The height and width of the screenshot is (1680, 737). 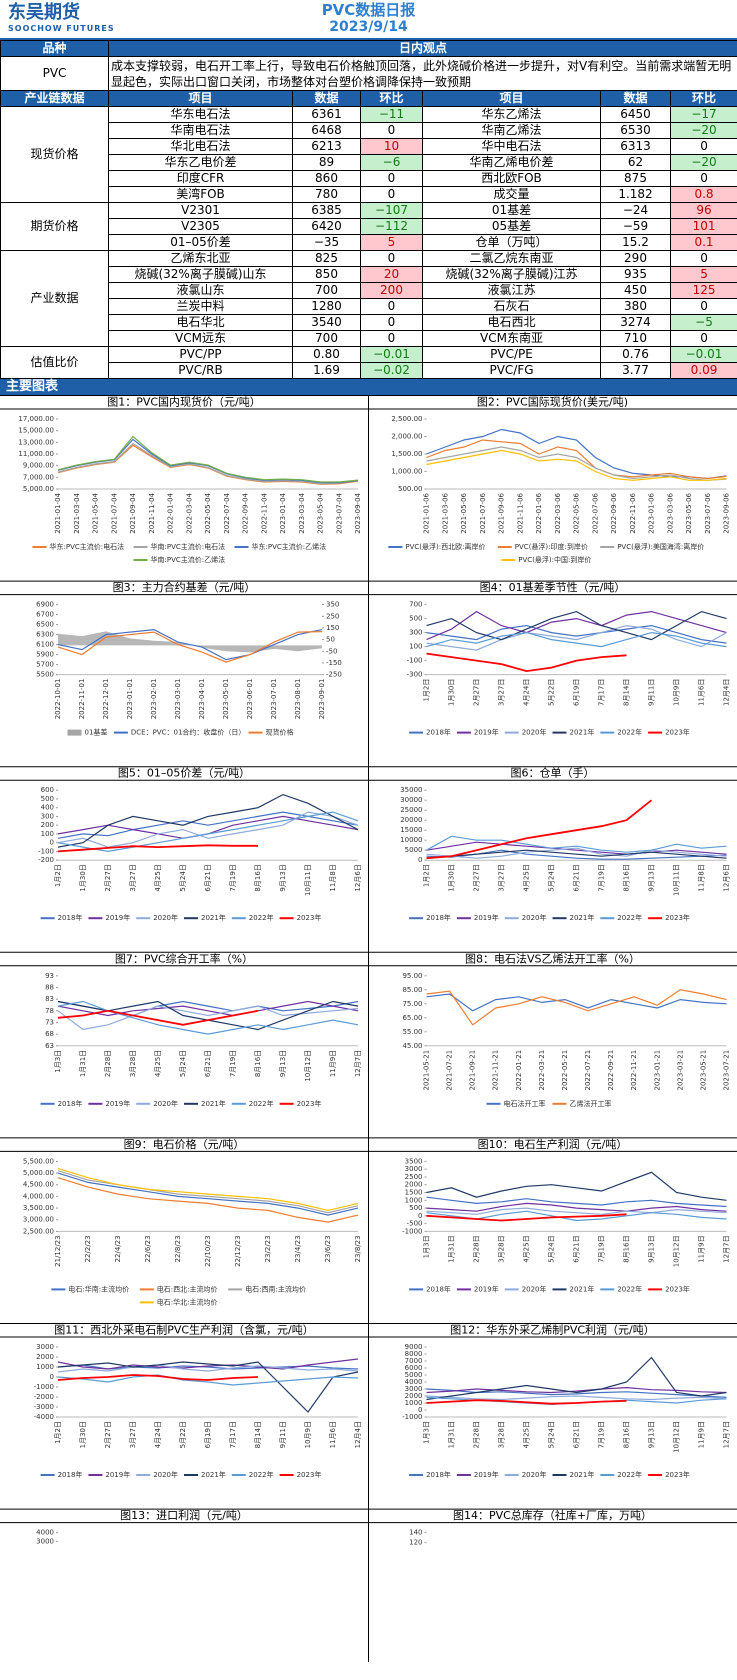 What do you see at coordinates (477, 1248) in the screenshot?
I see `x-tick-label: 2月28日` at bounding box center [477, 1248].